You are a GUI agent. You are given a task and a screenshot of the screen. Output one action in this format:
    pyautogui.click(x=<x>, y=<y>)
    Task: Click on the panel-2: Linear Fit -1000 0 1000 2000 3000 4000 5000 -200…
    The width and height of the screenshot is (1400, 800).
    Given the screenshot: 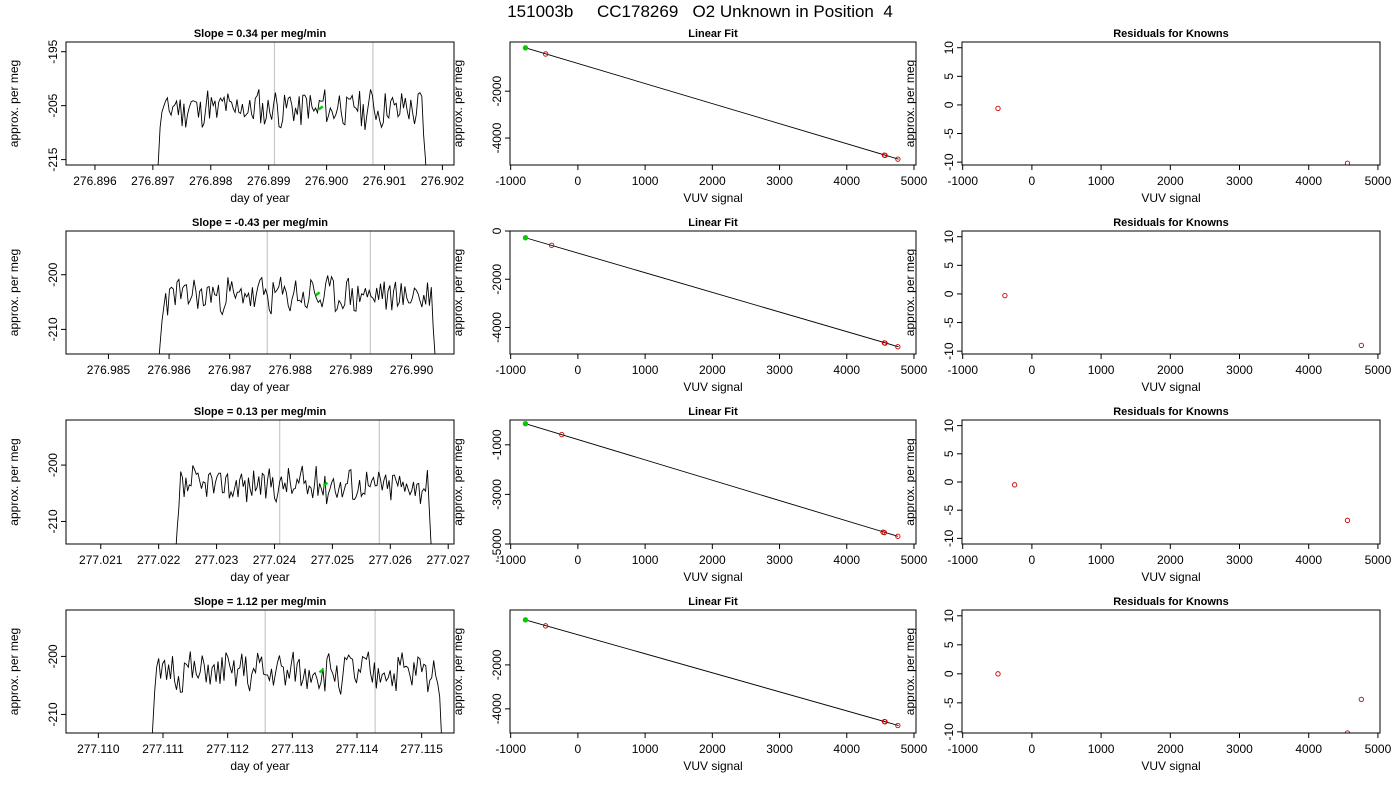 What is the action you would take?
    pyautogui.click(x=689, y=116)
    